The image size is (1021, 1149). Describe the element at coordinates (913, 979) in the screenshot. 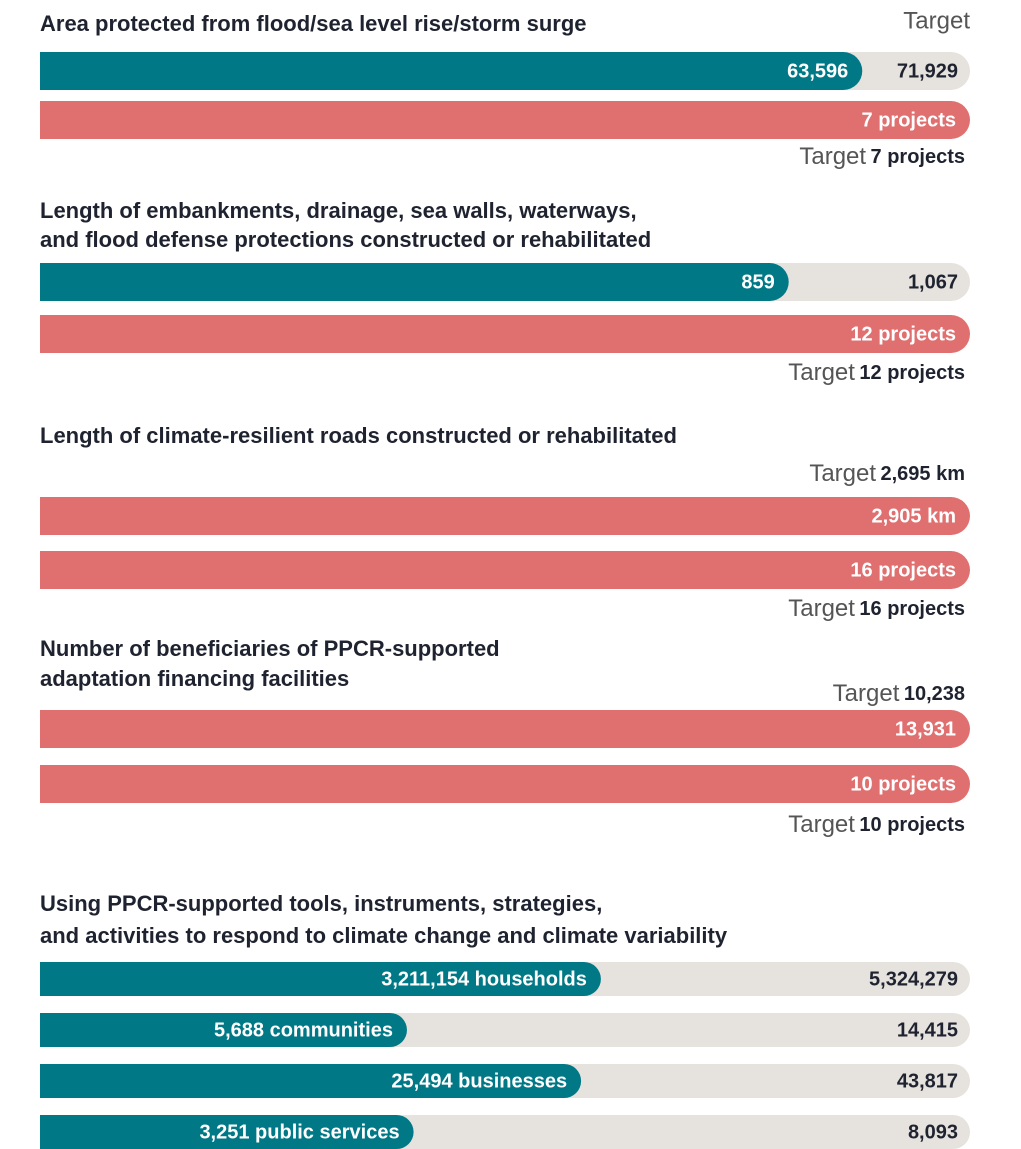

I see `target-label: 5,324,279` at that location.